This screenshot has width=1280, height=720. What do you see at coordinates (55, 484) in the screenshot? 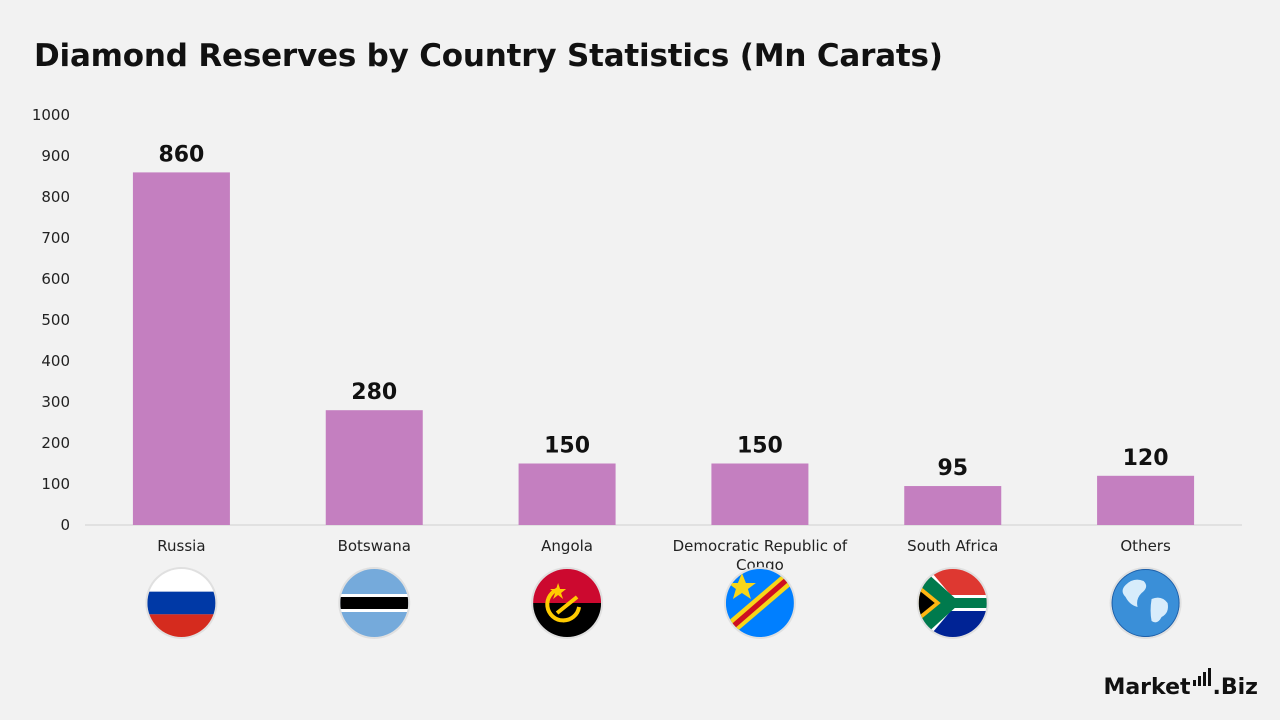
I see `y-tick-label: 100` at bounding box center [55, 484].